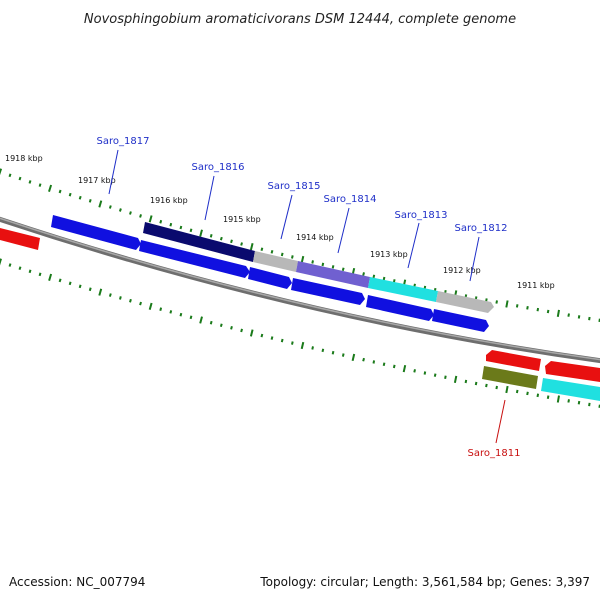 The width and height of the screenshot is (600, 600). Describe the element at coordinates (294, 186) in the screenshot. I see `gene-label-saro-1815: Saro_1815` at that location.